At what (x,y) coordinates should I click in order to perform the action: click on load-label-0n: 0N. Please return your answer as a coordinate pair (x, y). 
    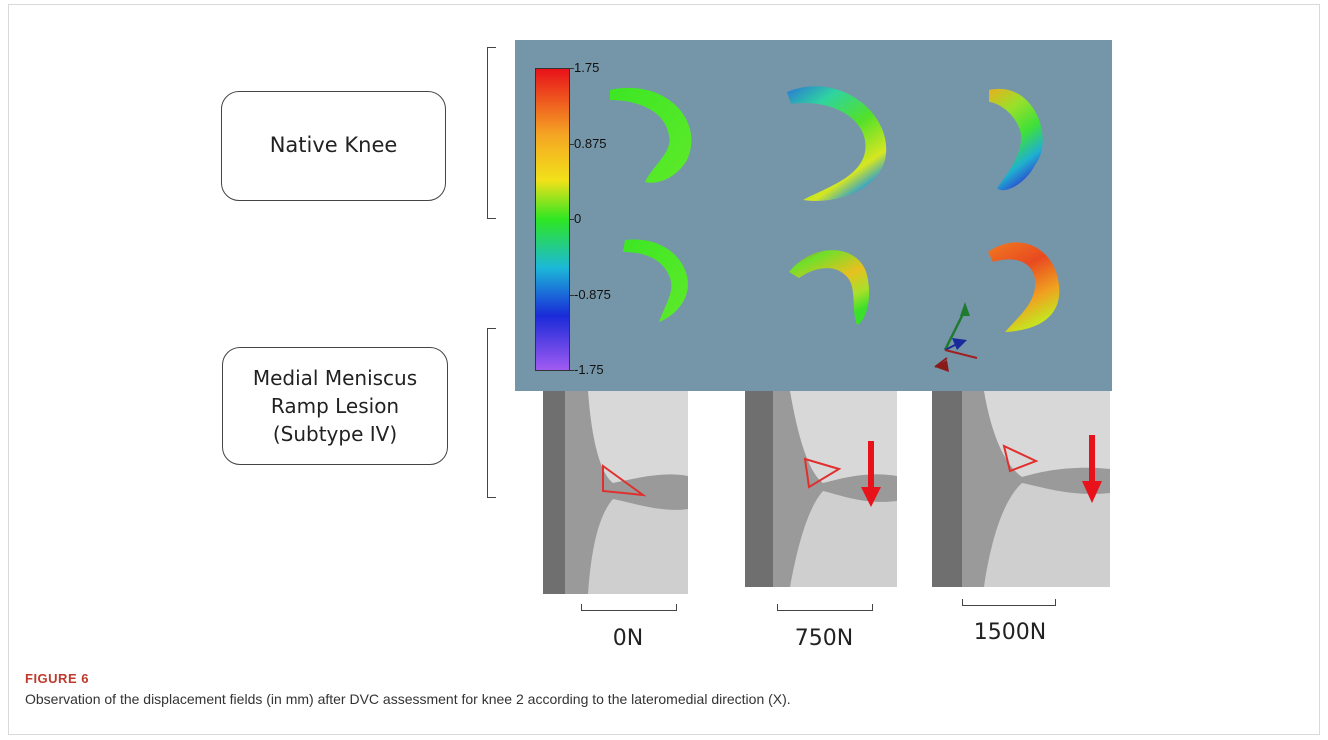
    Looking at the image, I should click on (628, 638).